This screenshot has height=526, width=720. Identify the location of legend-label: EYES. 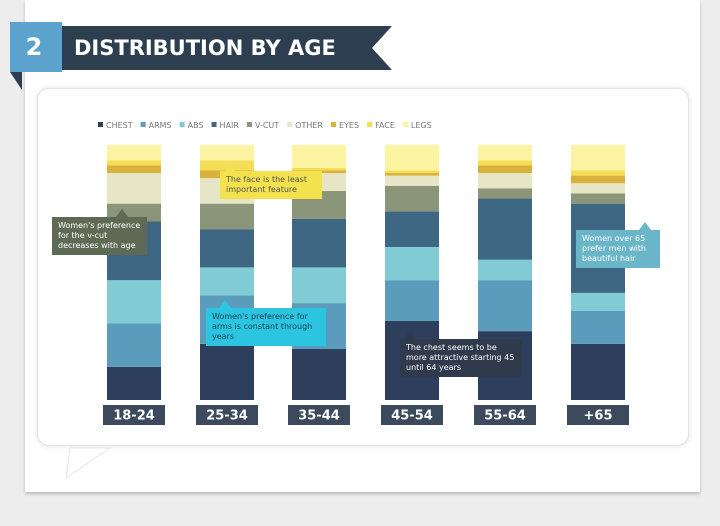
(349, 125).